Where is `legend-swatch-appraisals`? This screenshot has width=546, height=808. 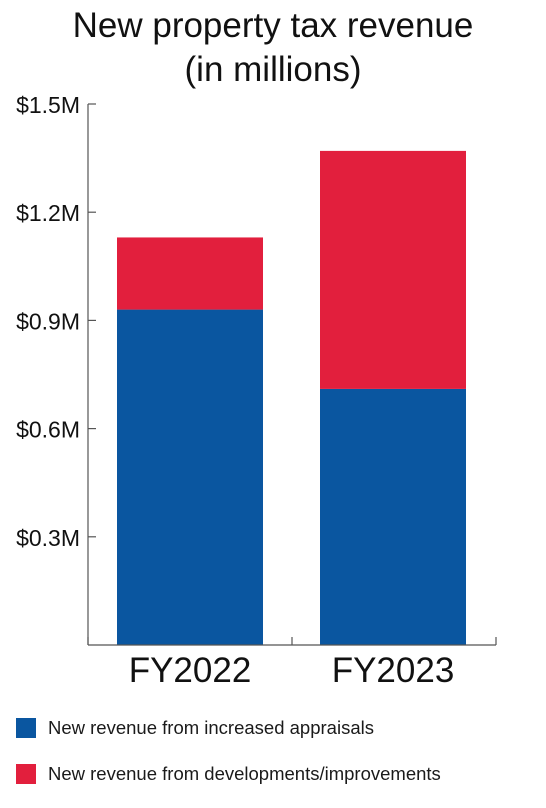 legend-swatch-appraisals is located at coordinates (26, 728).